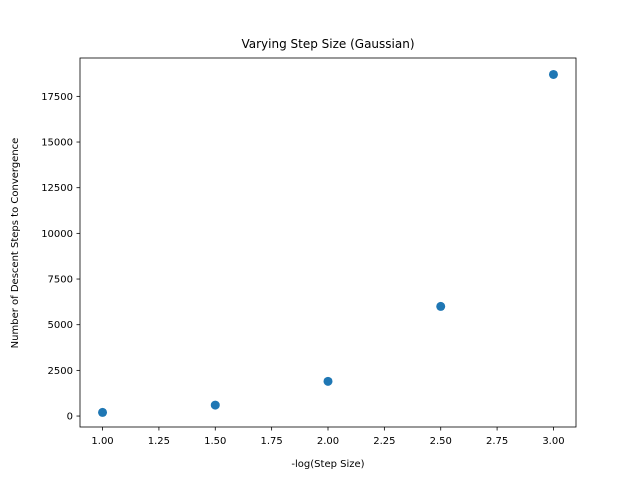 Image resolution: width=640 pixels, height=484 pixels. What do you see at coordinates (215, 441) in the screenshot?
I see `x-tick-label: 1.50` at bounding box center [215, 441].